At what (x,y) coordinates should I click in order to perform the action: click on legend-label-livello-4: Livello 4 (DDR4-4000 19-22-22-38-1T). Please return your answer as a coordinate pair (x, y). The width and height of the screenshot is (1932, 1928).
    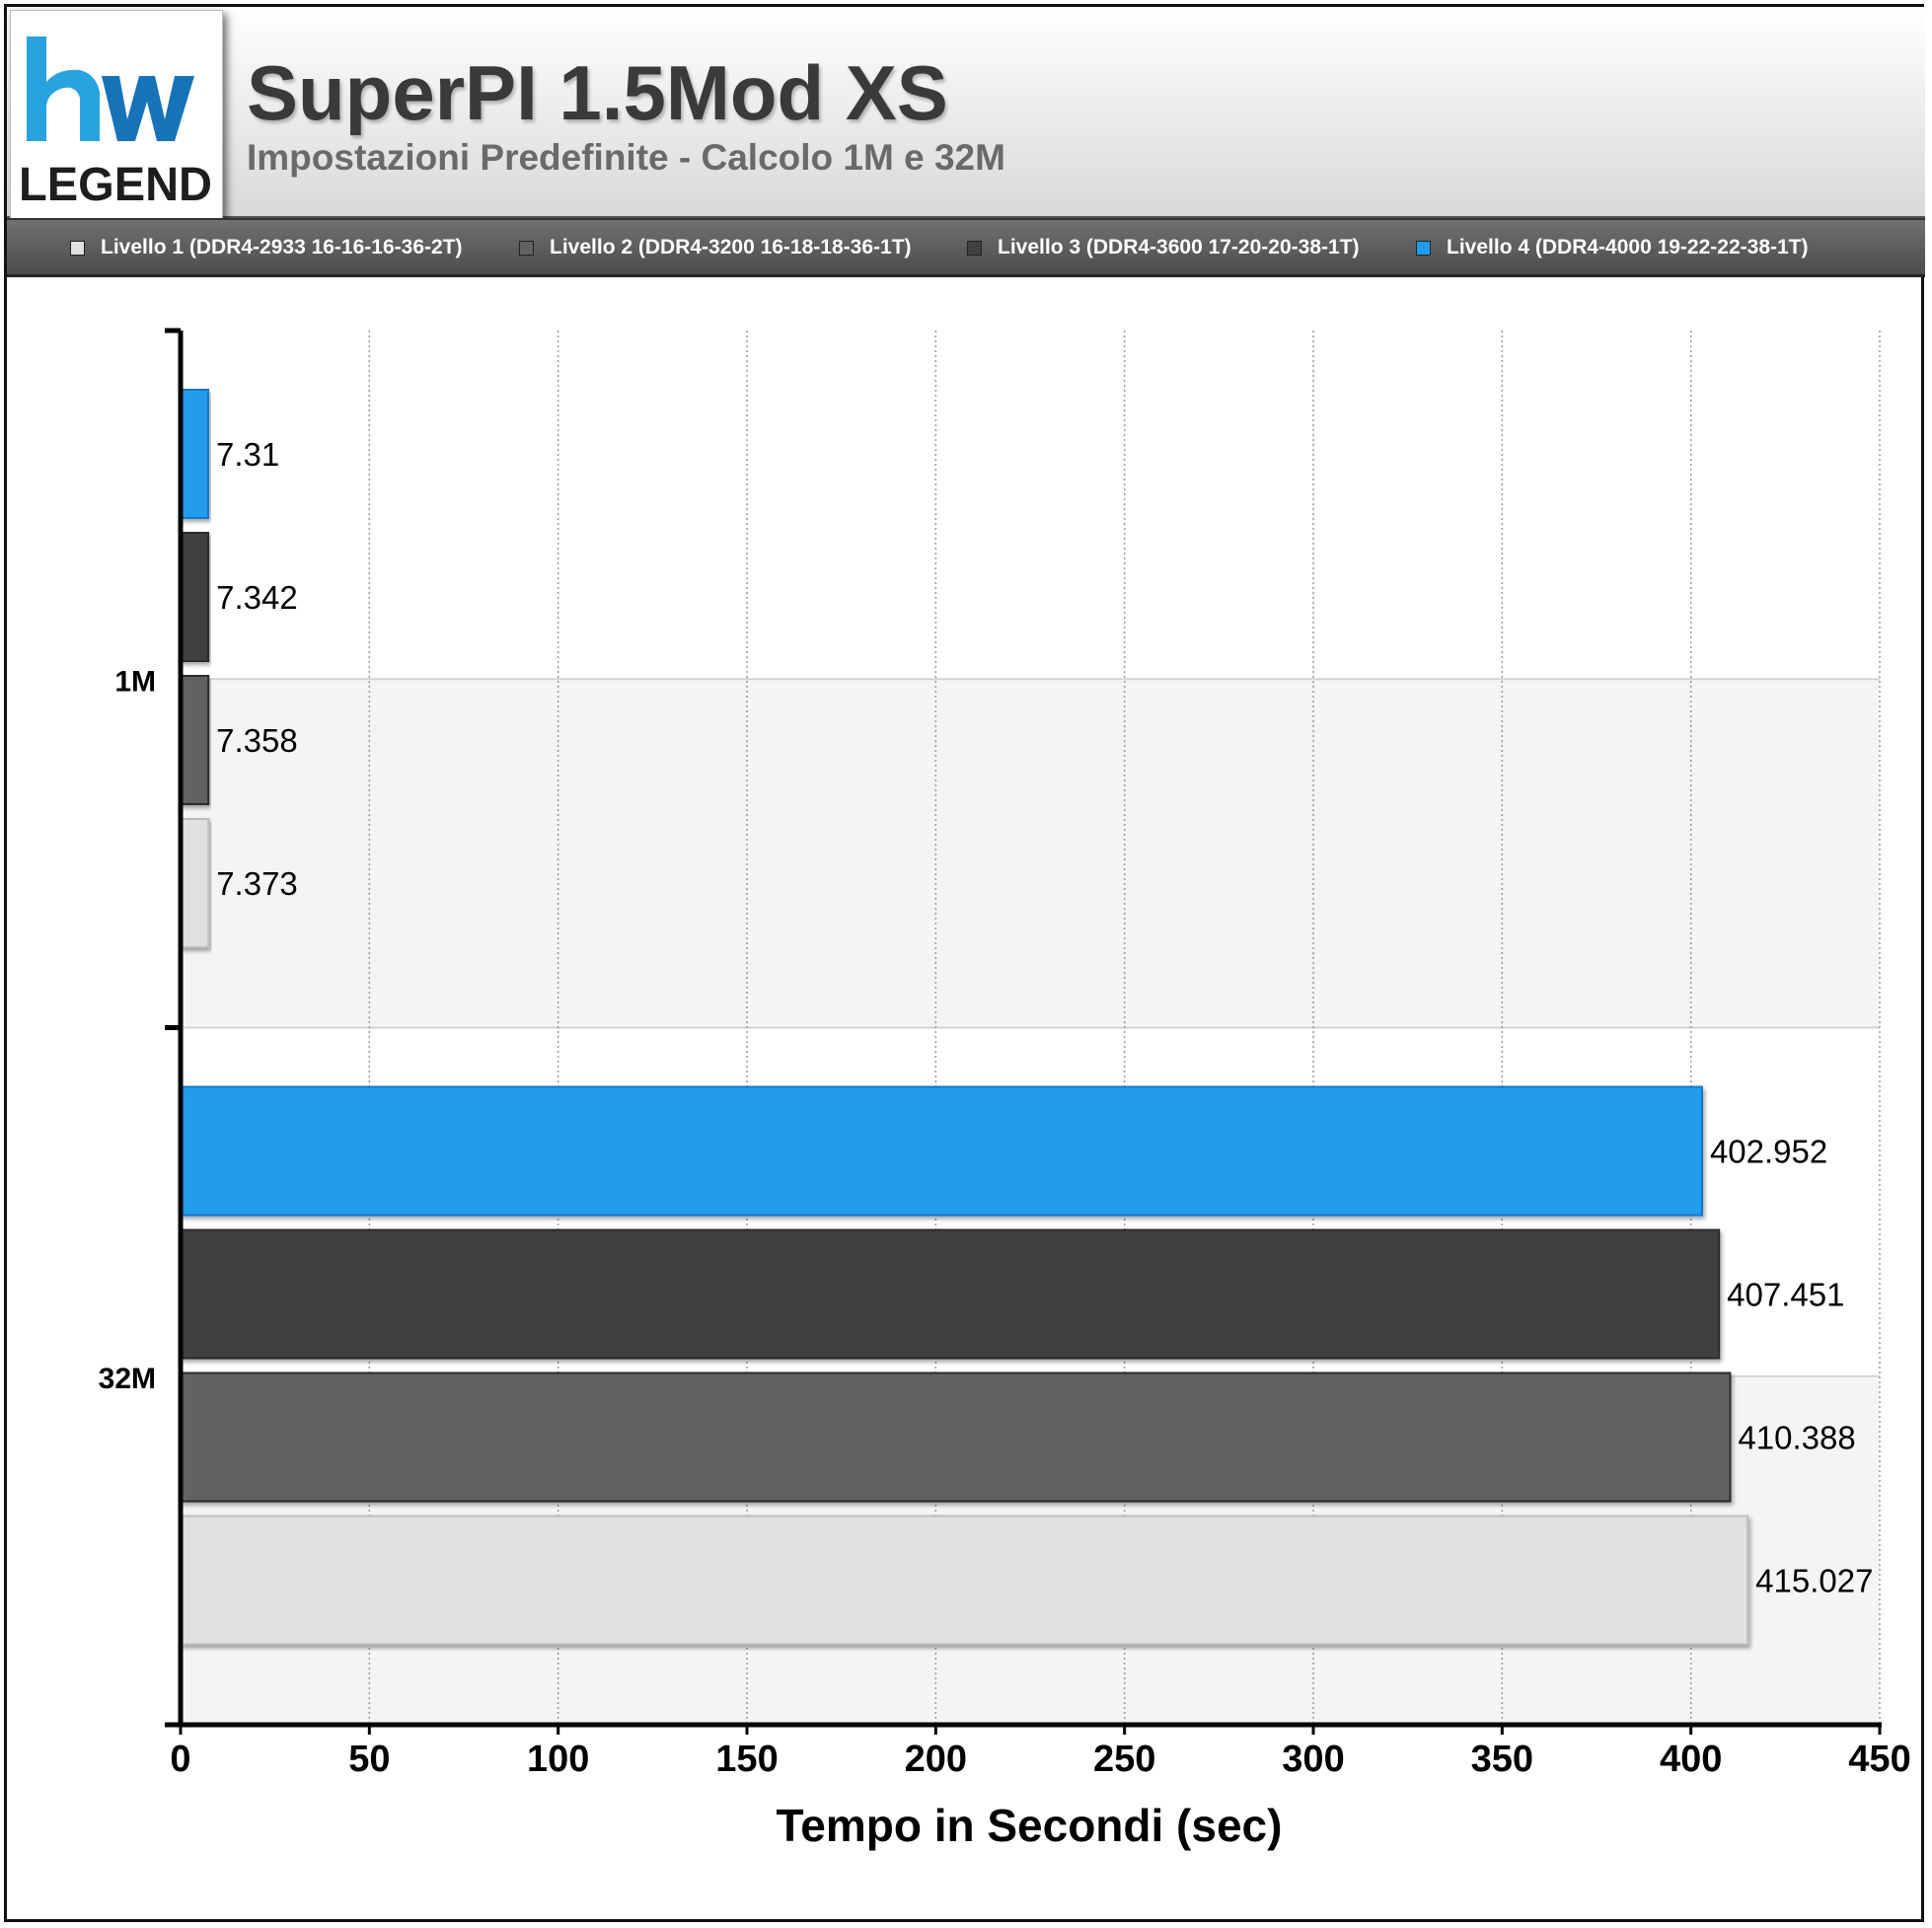
    Looking at the image, I should click on (1628, 247).